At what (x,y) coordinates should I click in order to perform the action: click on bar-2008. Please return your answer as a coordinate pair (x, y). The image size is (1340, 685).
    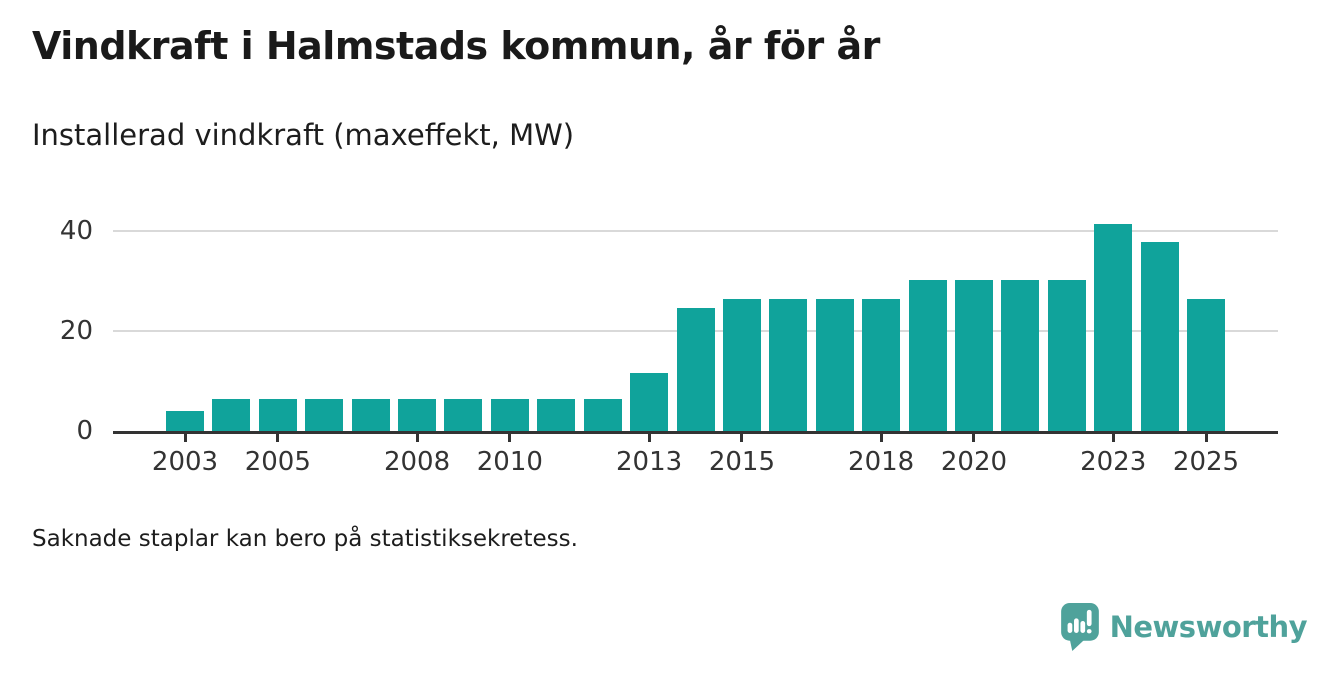
    Looking at the image, I should click on (417, 414).